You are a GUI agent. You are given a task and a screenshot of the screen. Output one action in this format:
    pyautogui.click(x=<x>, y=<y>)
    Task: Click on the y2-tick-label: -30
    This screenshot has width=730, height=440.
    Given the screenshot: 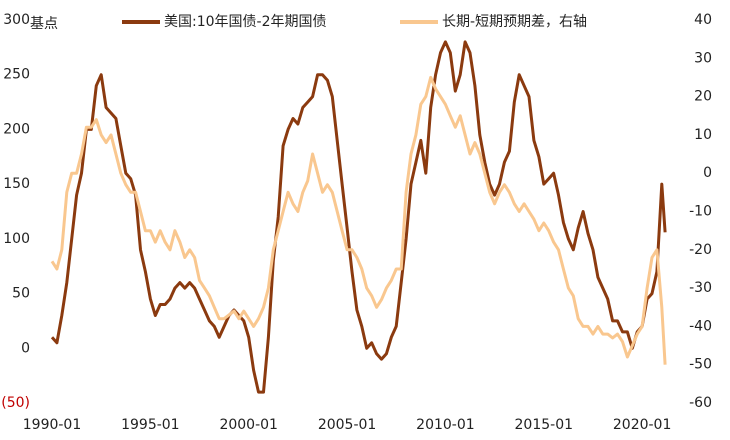 What is the action you would take?
    pyautogui.click(x=700, y=288)
    